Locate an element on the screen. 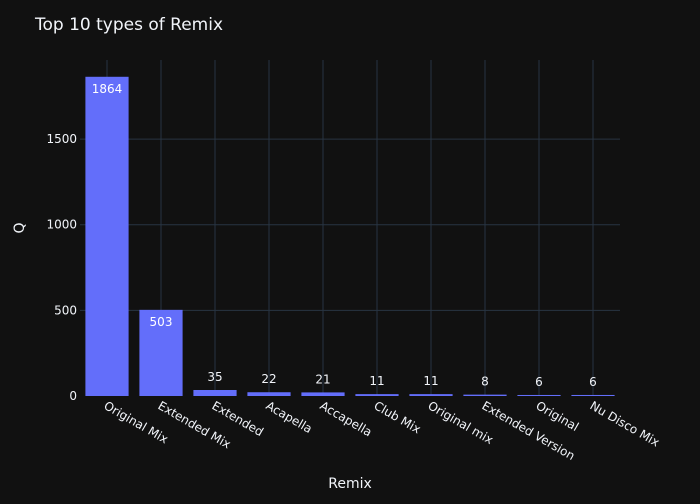  y-axis-ticks: 0 500 1000 1500 is located at coordinates (61, 267).